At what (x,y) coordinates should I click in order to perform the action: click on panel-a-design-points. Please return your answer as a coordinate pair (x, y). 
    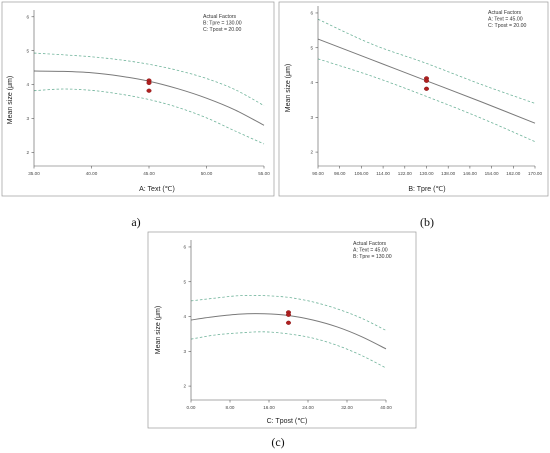
    Looking at the image, I should click on (149, 85).